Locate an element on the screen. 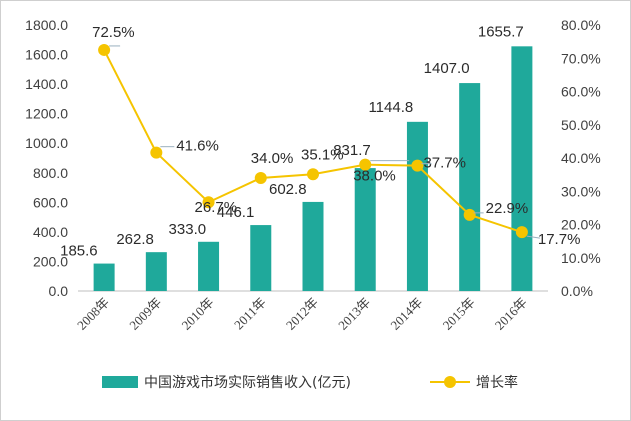 The image size is (631, 421). bar-value-label: 185.6 is located at coordinates (79, 251).